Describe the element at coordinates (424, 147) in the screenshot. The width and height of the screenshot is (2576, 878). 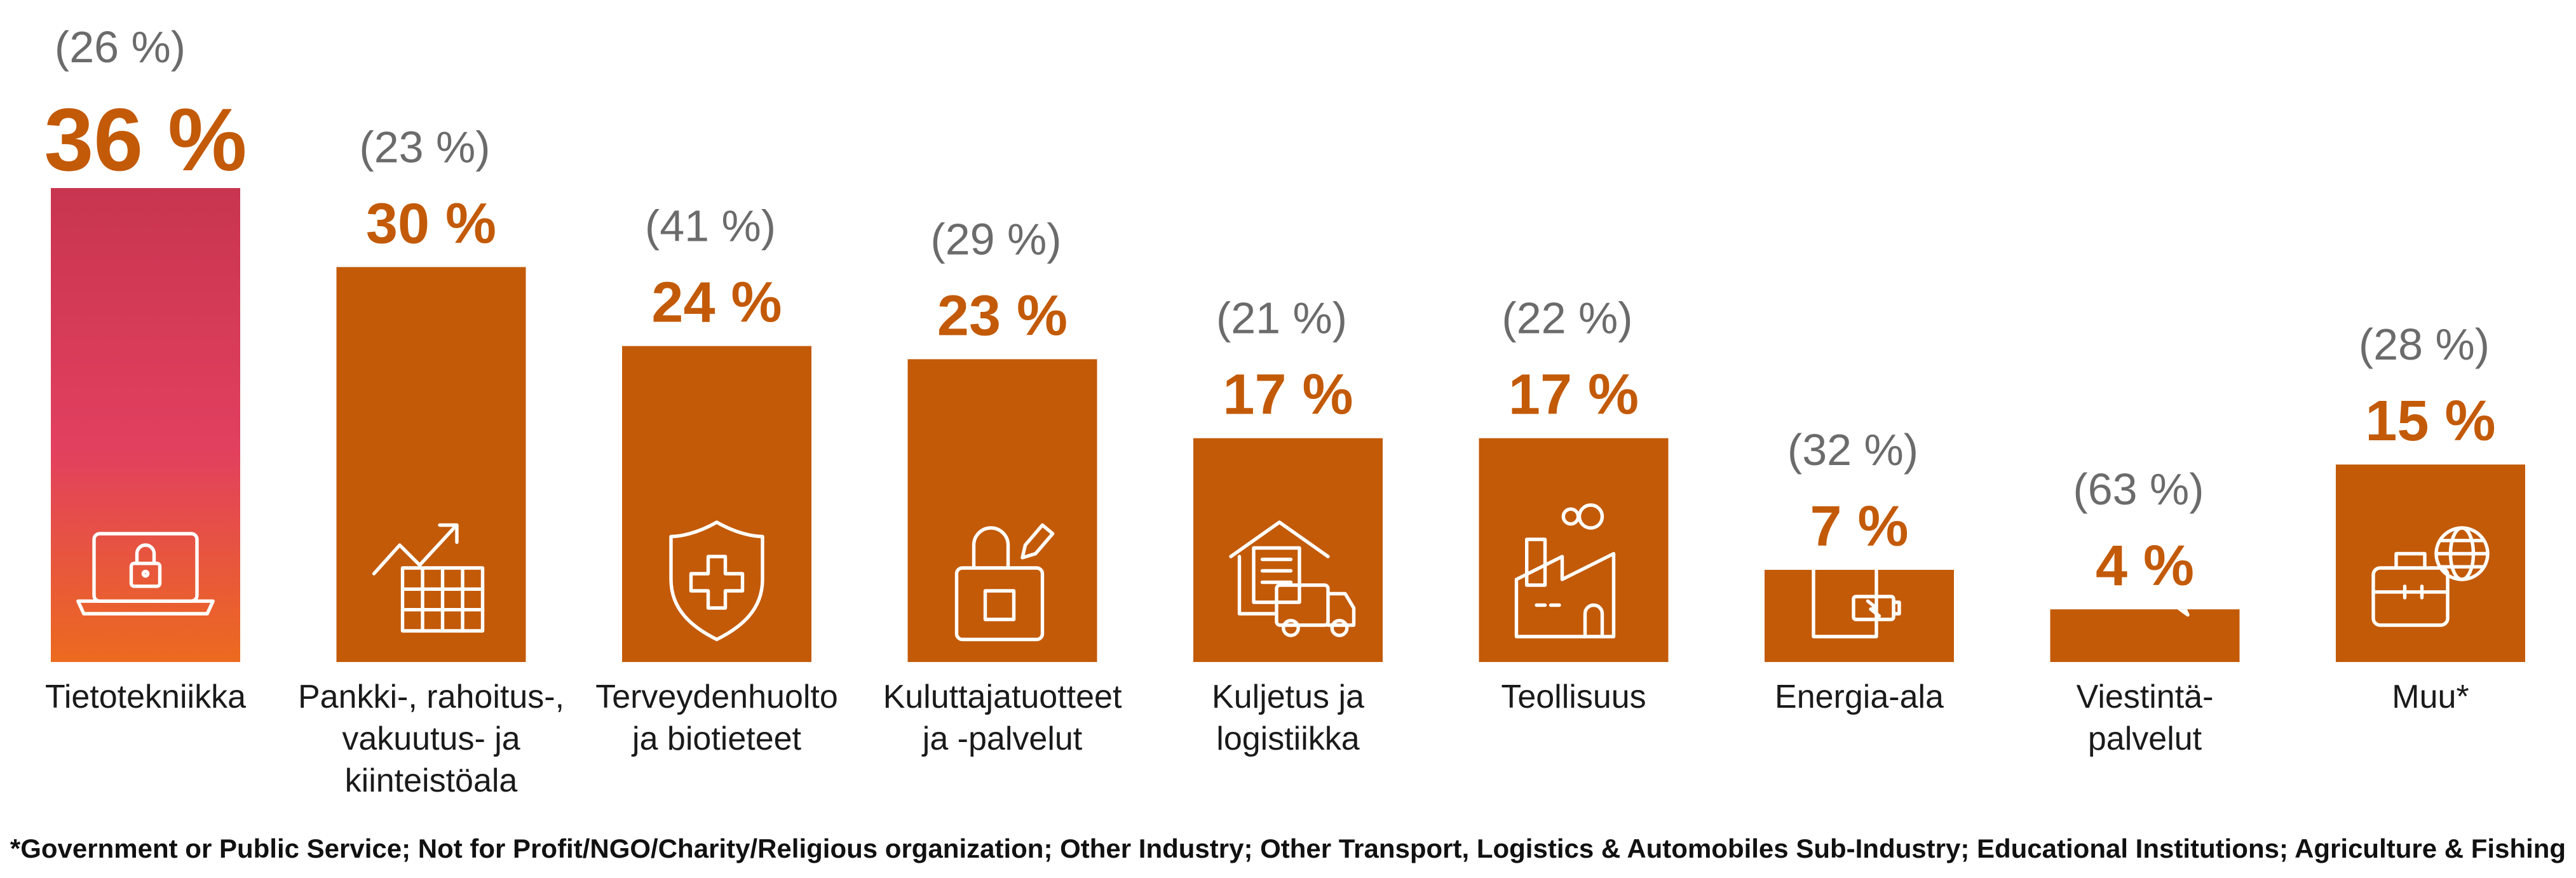
I see `previous-label-2: (23 %)` at that location.